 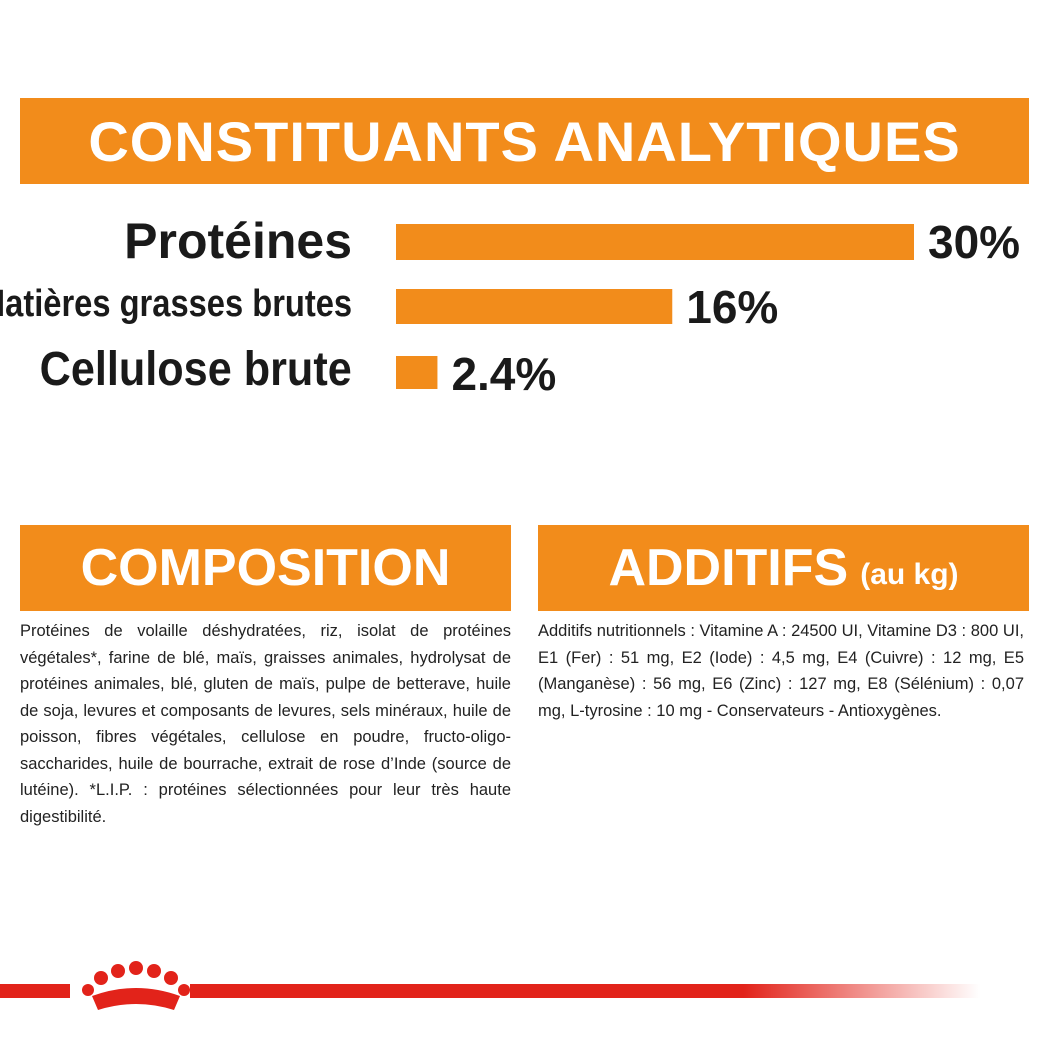 I want to click on additifs-banner: ADDITIFS (au kg), so click(x=783, y=568).